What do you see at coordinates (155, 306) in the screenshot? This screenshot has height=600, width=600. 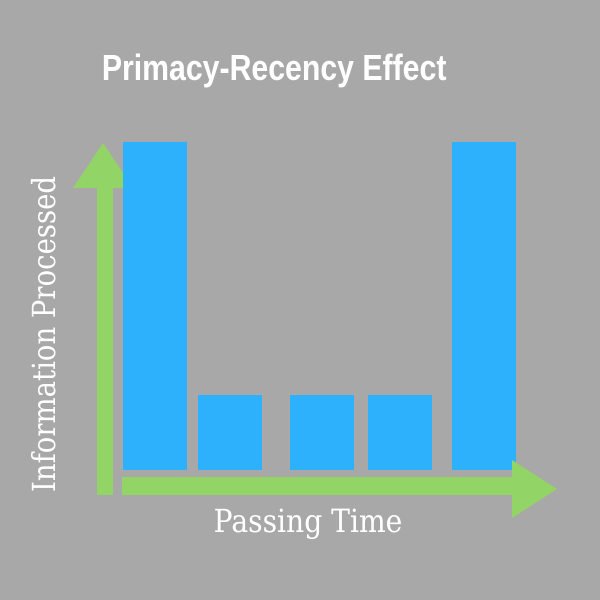 I see `bar-first-items` at bounding box center [155, 306].